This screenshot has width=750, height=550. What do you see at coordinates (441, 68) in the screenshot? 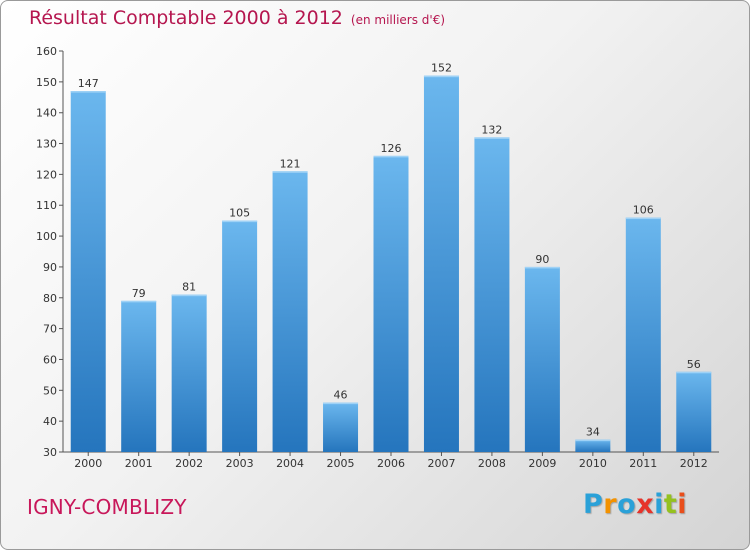
I see `bar-value-label: 152` at bounding box center [441, 68].